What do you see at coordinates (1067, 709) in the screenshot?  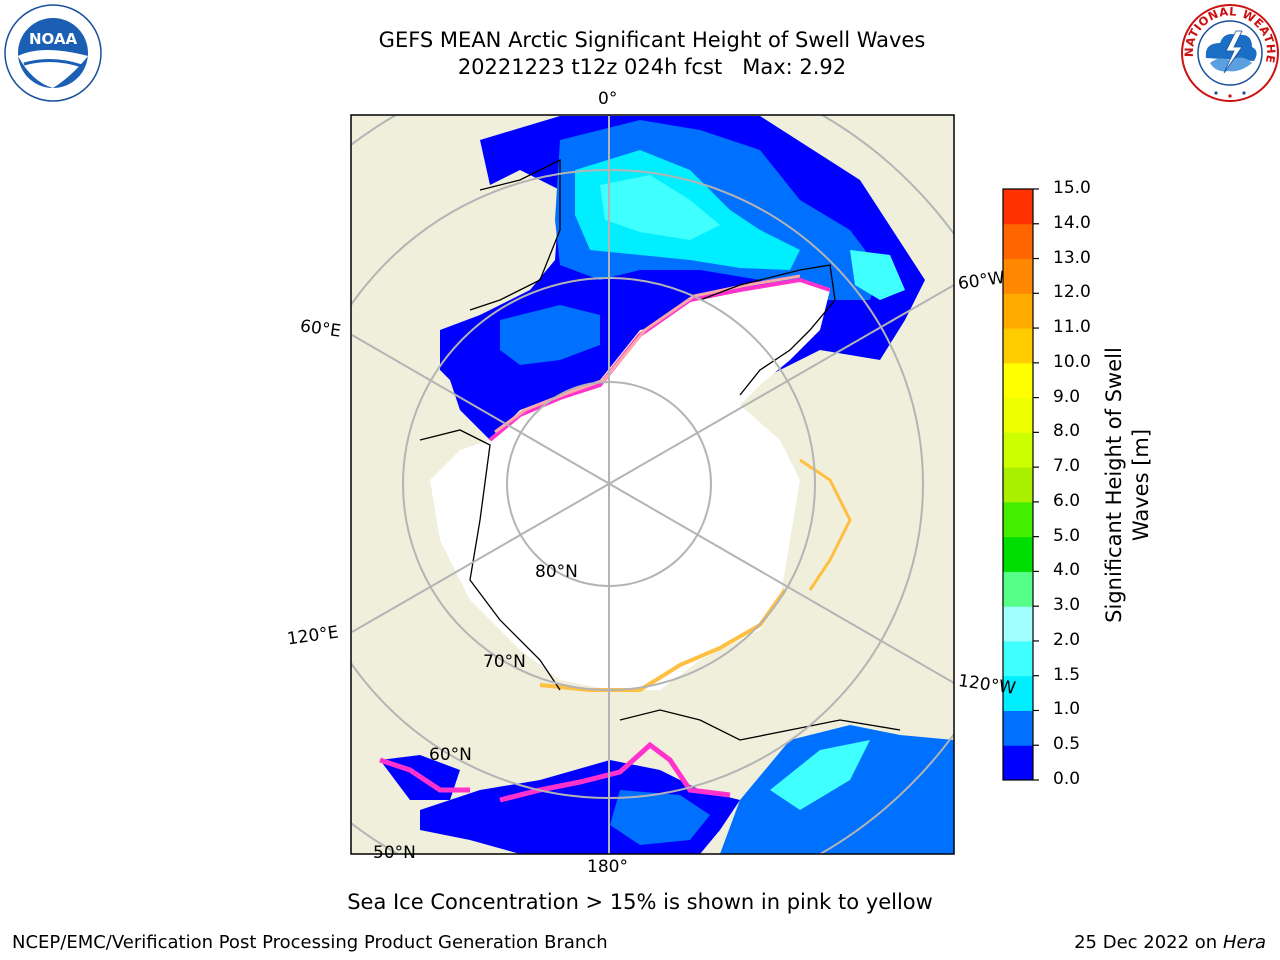 I see `colorbar-tick-label: 1.0` at bounding box center [1067, 709].